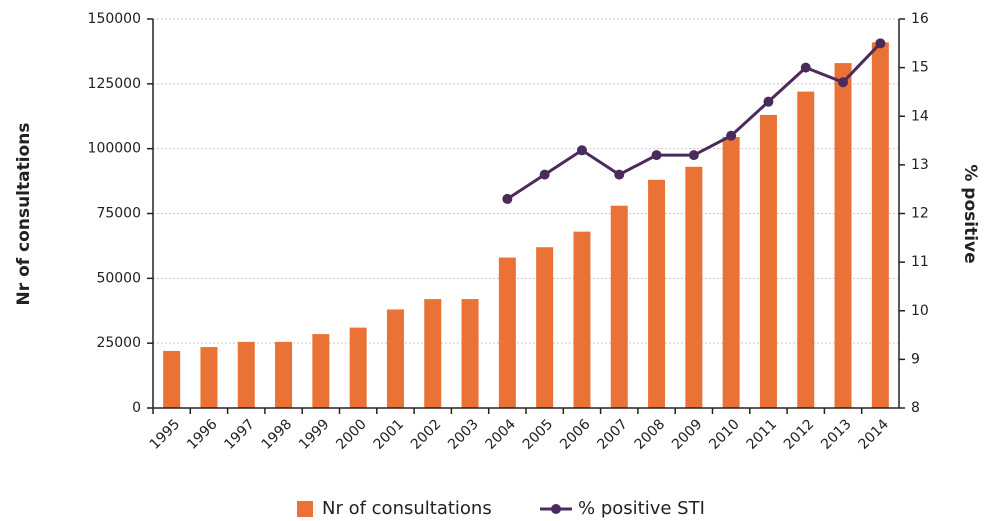 The height and width of the screenshot is (521, 987). Describe the element at coordinates (556, 509) in the screenshot. I see `legend-marker` at that location.